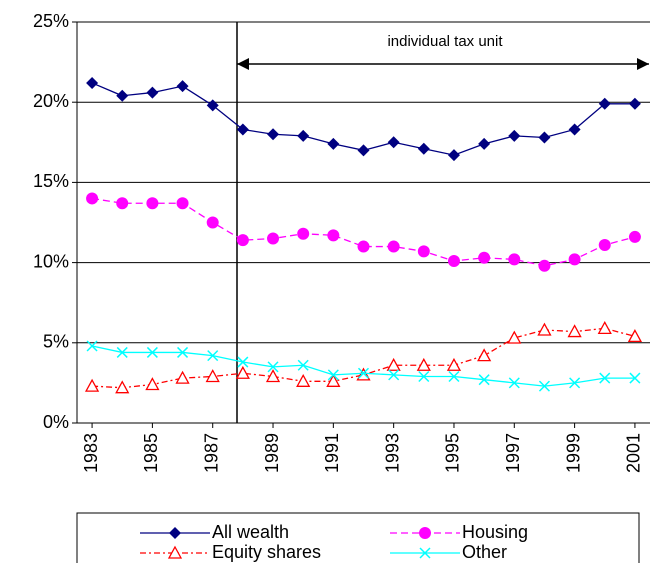 The image size is (650, 563). What do you see at coordinates (358, 537) in the screenshot?
I see `legend-box` at bounding box center [358, 537].